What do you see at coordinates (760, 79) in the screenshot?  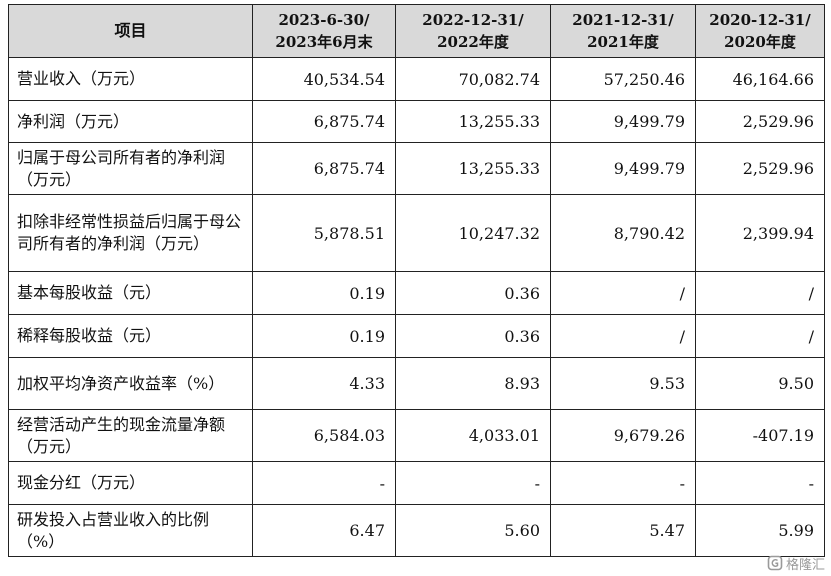 I see `cell-value: 46,164.66` at bounding box center [760, 79].